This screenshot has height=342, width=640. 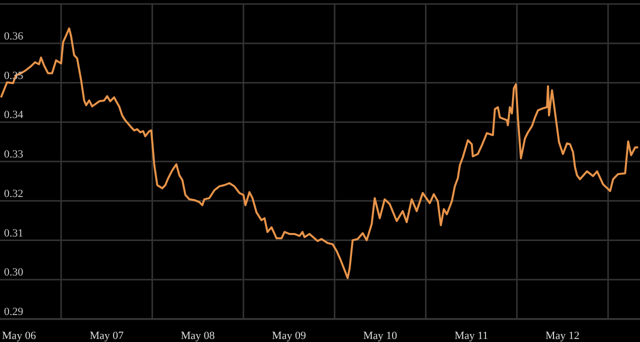 What do you see at coordinates (14, 272) in the screenshot?
I see `y-tick-label: 0.30` at bounding box center [14, 272].